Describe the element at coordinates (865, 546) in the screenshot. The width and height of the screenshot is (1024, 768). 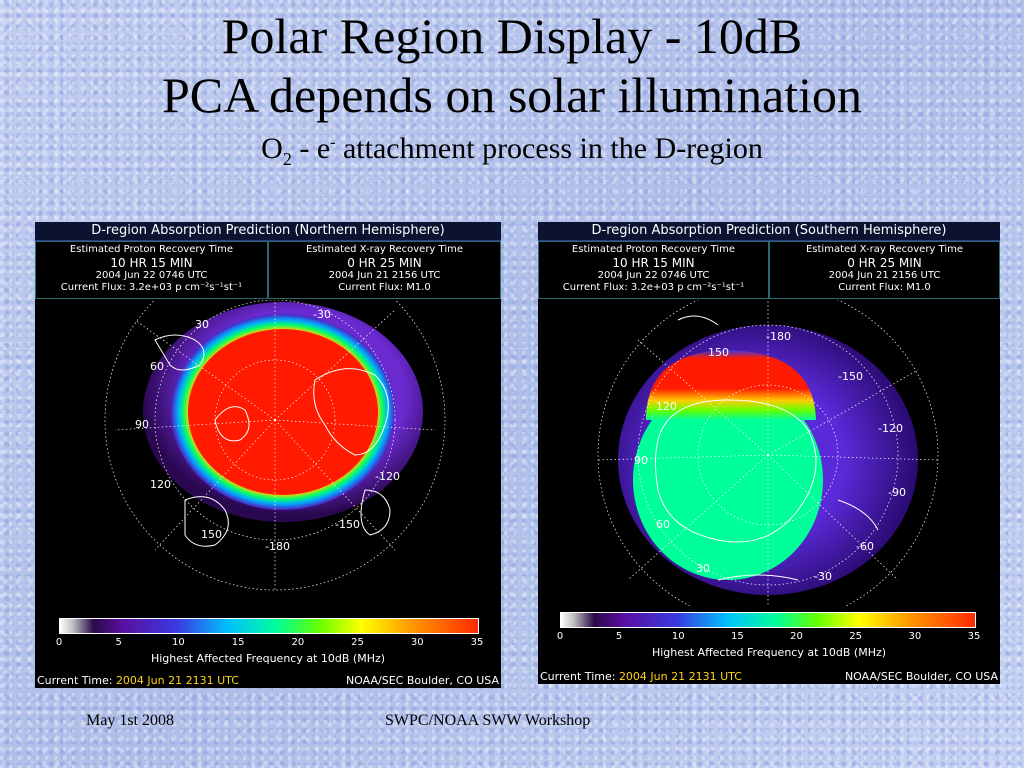
I see `lon-label-n60: -60` at that location.